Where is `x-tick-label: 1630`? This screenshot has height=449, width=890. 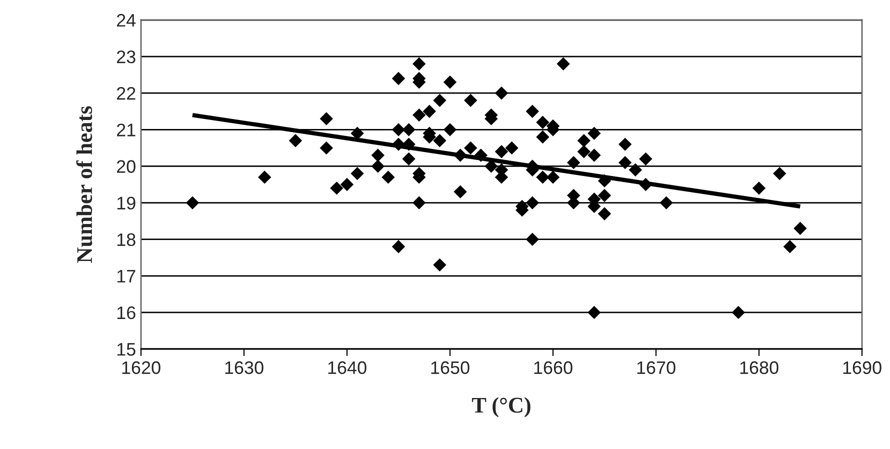 x-tick-label: 1630 is located at coordinates (244, 367).